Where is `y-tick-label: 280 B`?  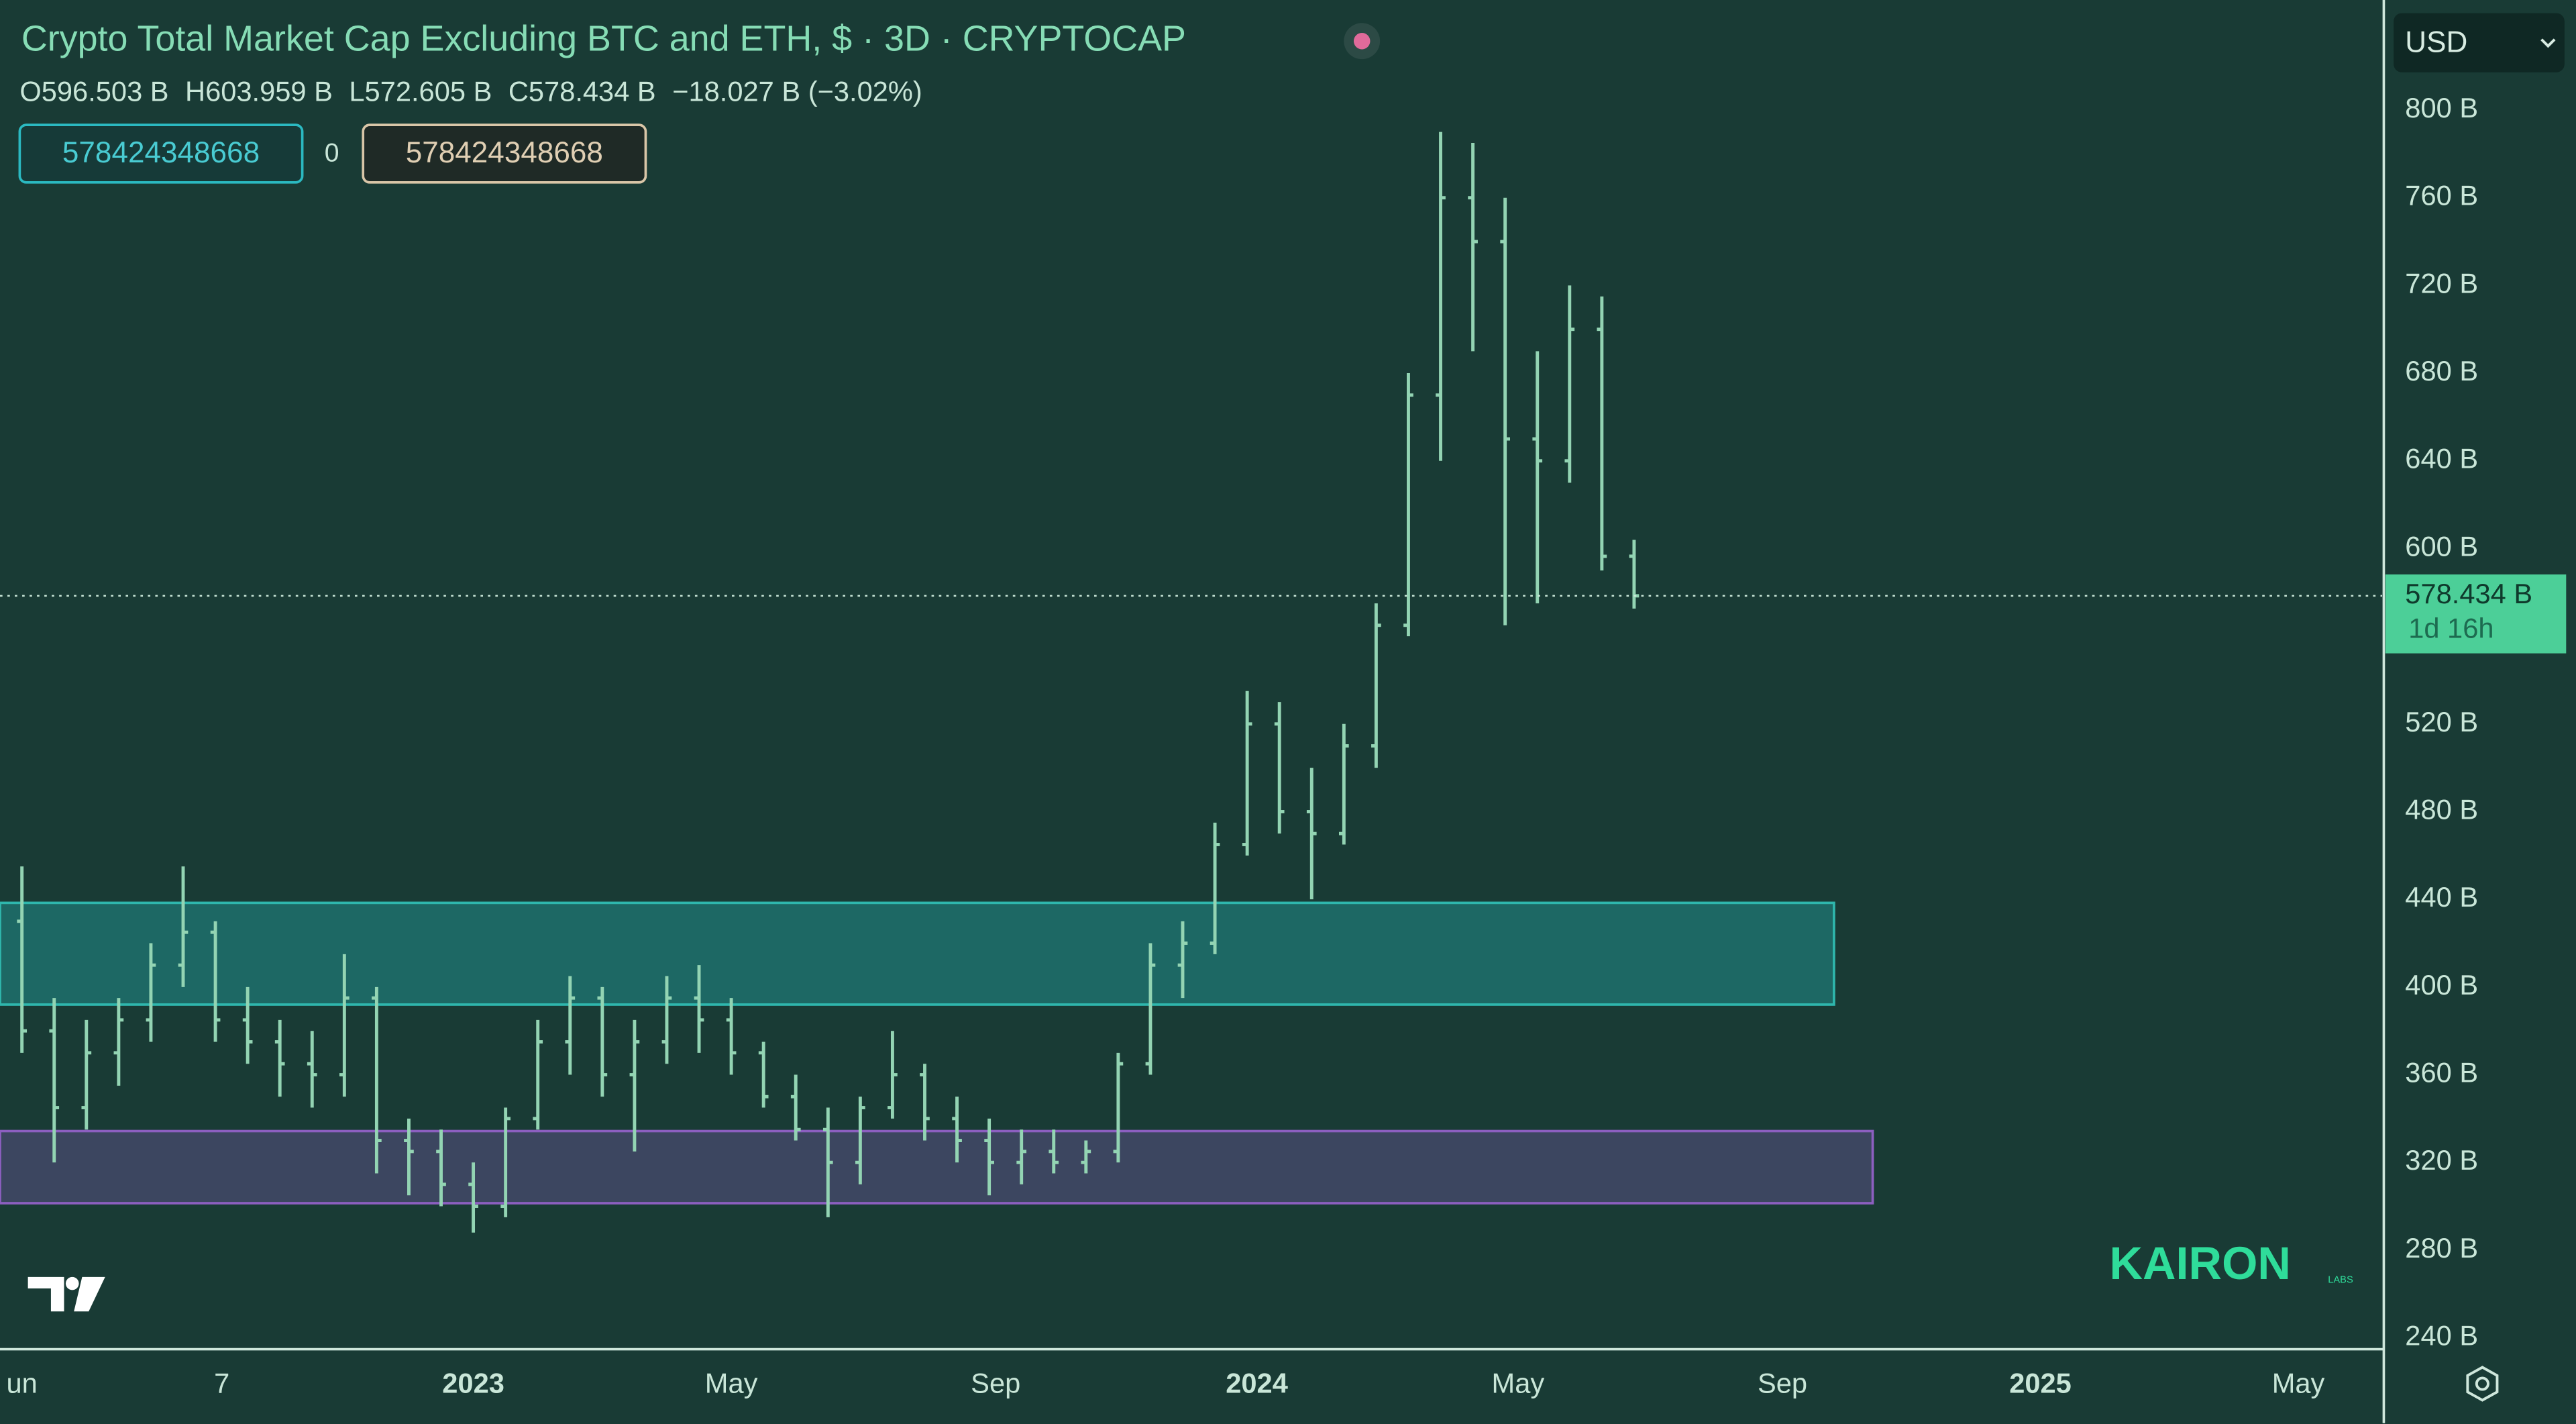
y-tick-label: 280 B is located at coordinates (2441, 1248).